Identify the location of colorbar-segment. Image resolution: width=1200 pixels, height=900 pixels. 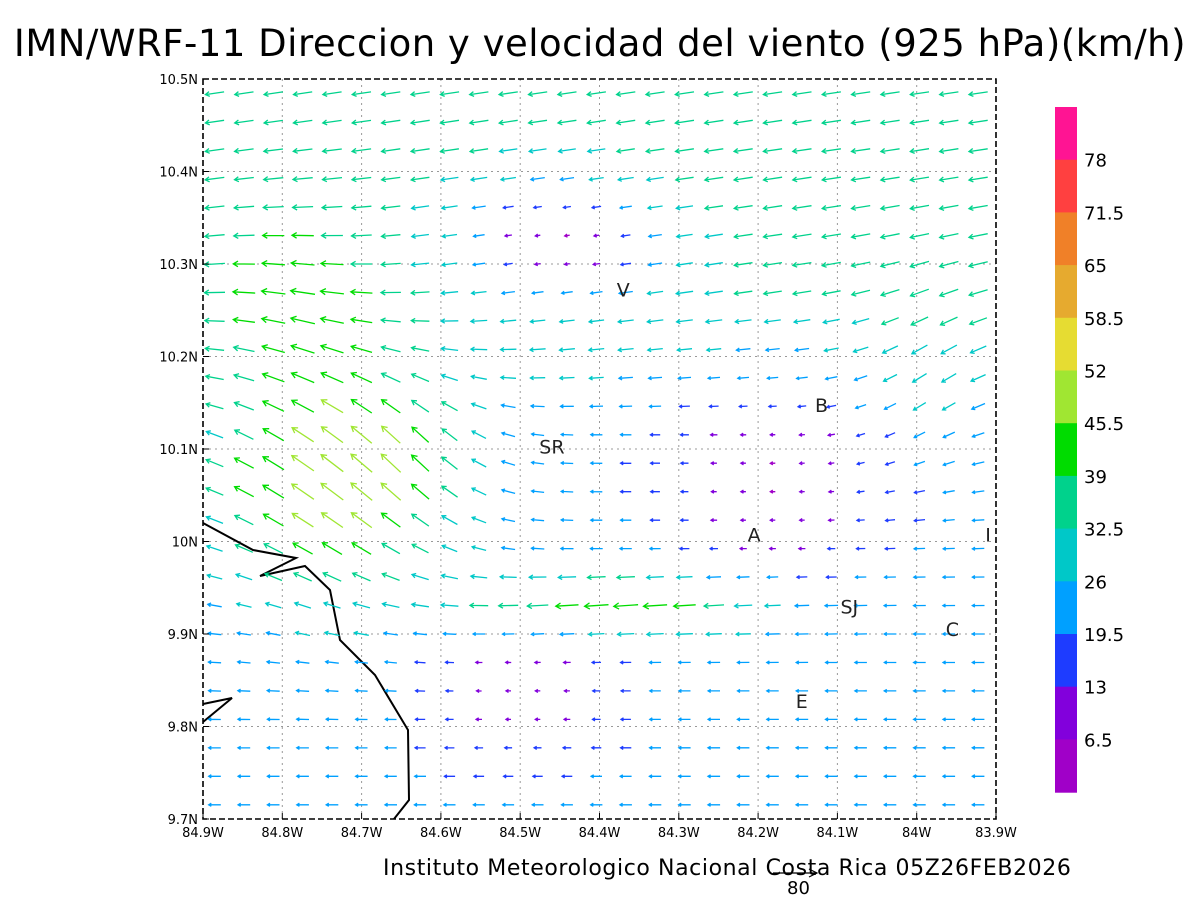
(1066, 555).